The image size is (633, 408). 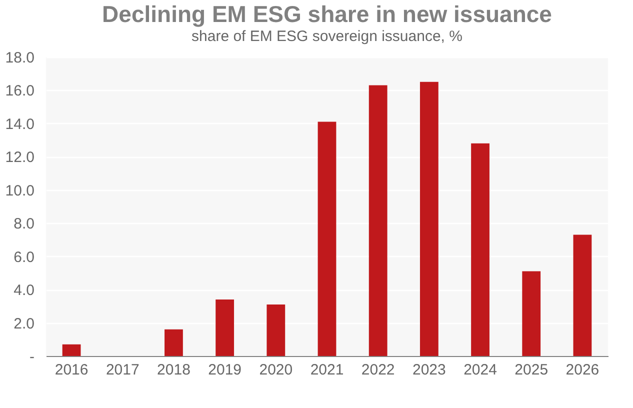 I want to click on y-tick-label: 14.0, so click(x=19, y=124).